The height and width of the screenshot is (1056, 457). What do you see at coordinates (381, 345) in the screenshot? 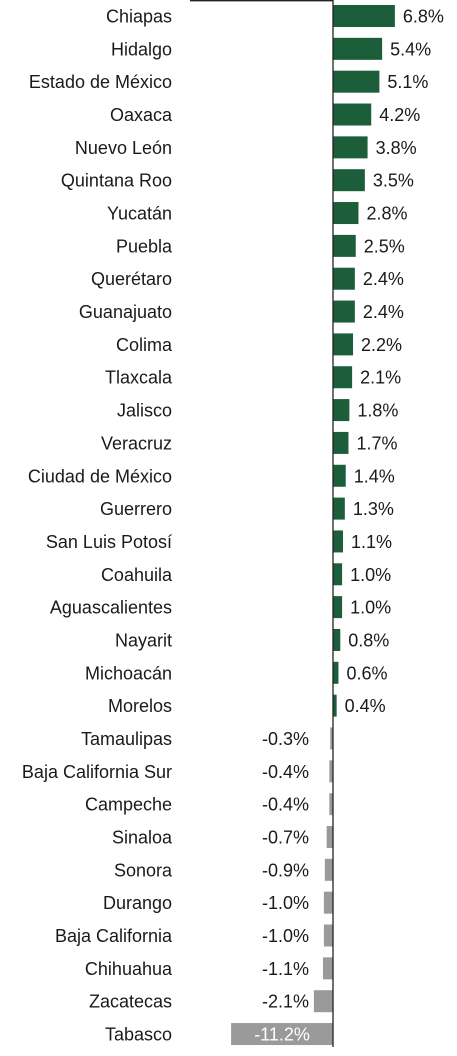
I see `data-label: 2.2%` at bounding box center [381, 345].